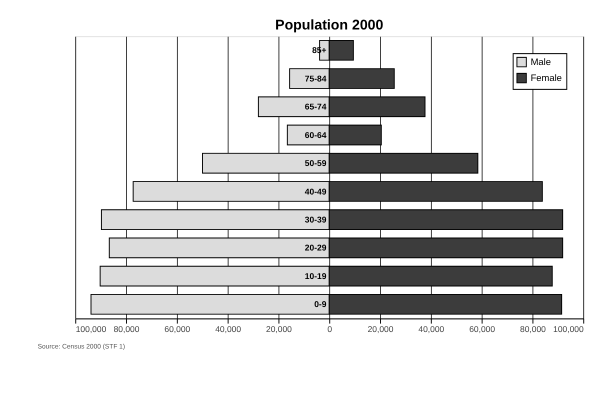  What do you see at coordinates (329, 329) in the screenshot?
I see `x-tick-label: 0` at bounding box center [329, 329].